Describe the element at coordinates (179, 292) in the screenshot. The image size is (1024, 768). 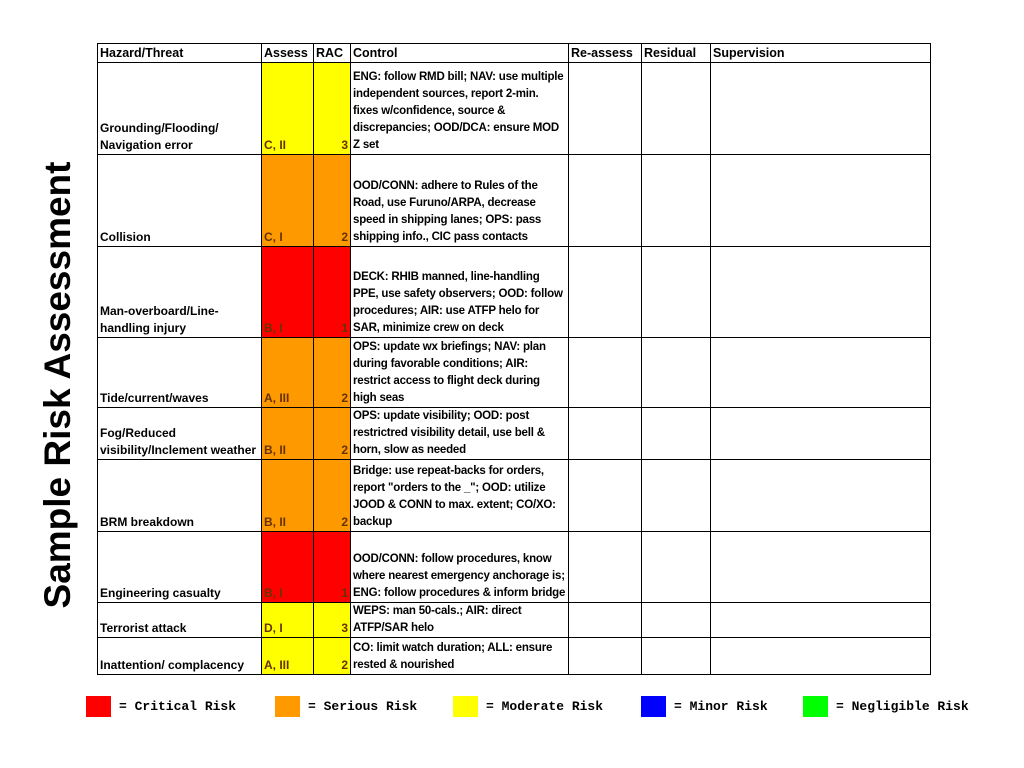
I see `hazard-cell: Man-overboard/Line-handling injury` at that location.